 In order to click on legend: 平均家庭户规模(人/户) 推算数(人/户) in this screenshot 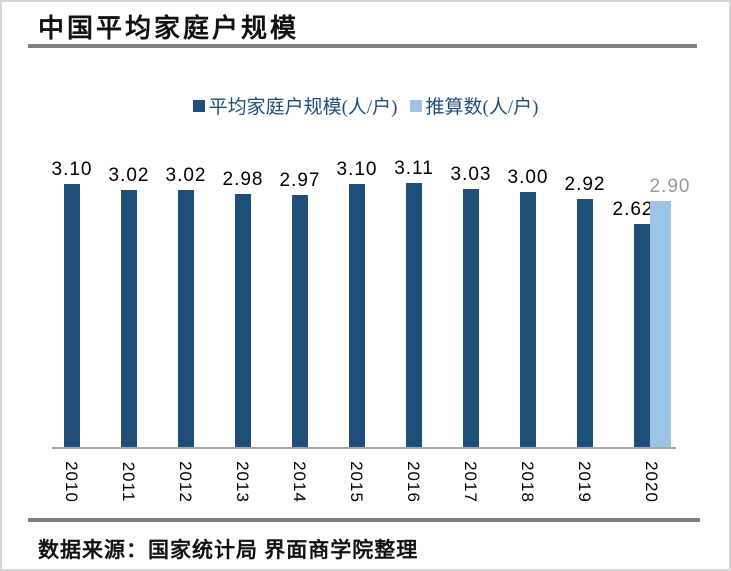, I will do `click(365, 105)`.